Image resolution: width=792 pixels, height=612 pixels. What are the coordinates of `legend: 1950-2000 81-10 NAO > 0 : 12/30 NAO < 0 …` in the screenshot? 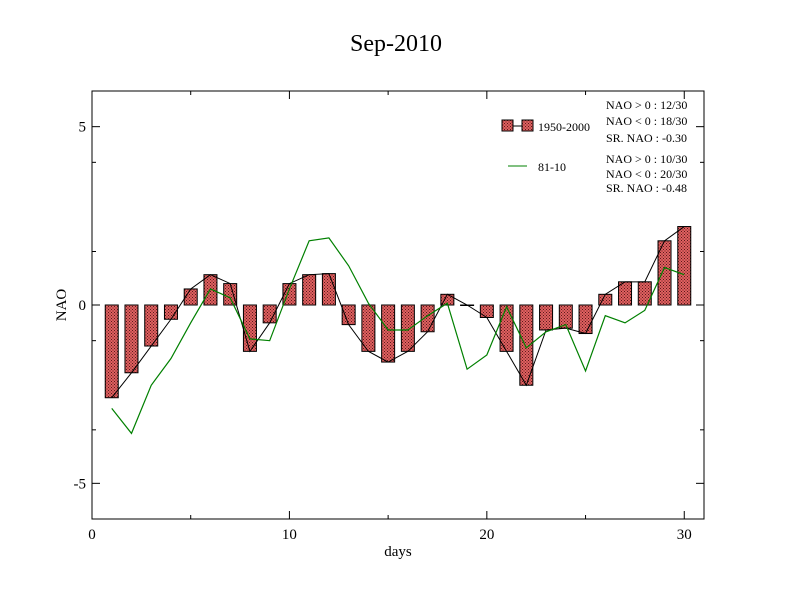 It's located at (594, 146).